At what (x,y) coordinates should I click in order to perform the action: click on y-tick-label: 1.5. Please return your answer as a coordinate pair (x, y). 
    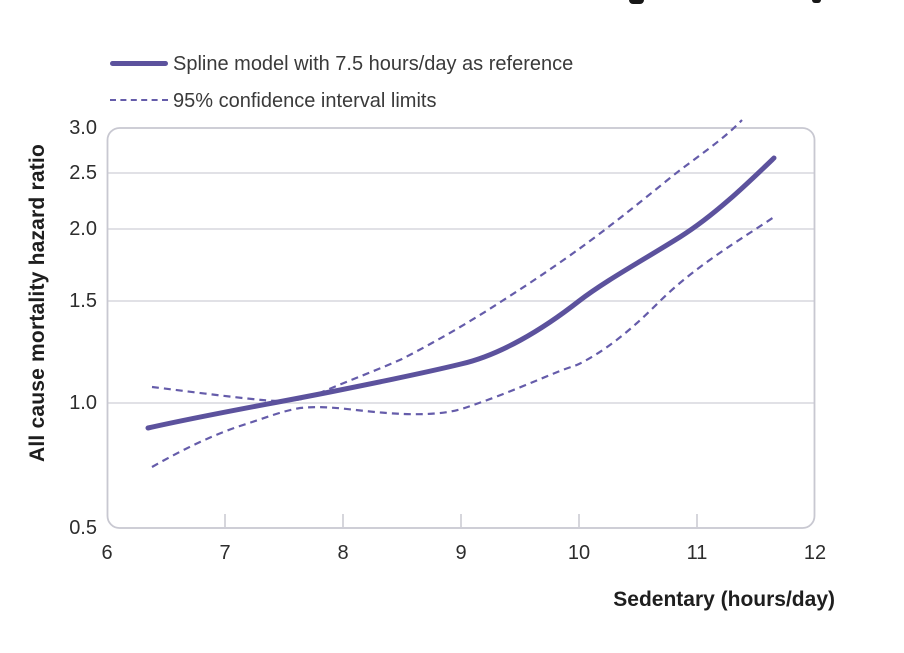
    Looking at the image, I should click on (83, 301).